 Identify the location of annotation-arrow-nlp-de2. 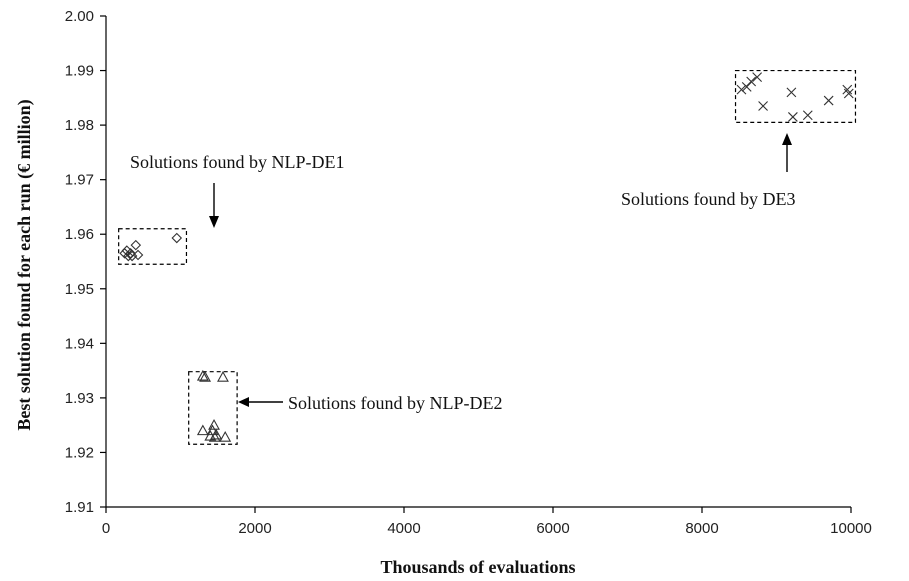
(260, 402).